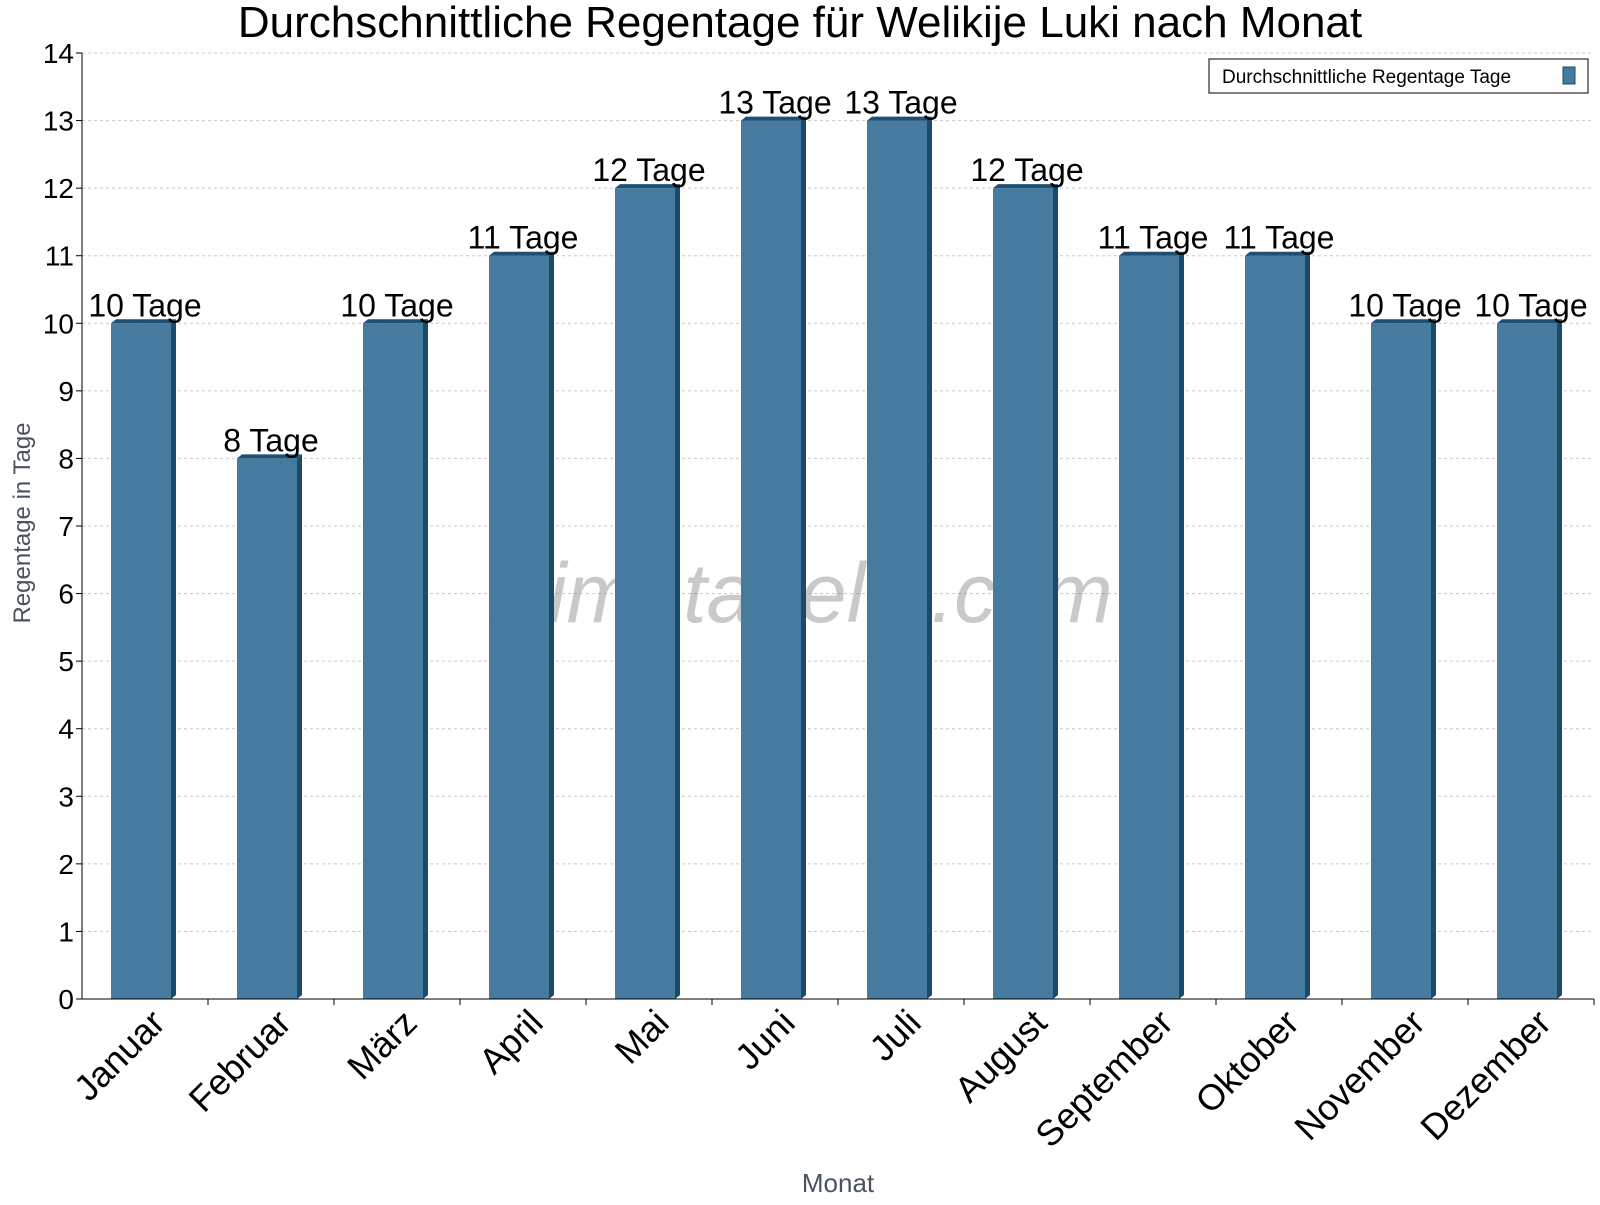  I want to click on y-tick-label: 4, so click(66, 729).